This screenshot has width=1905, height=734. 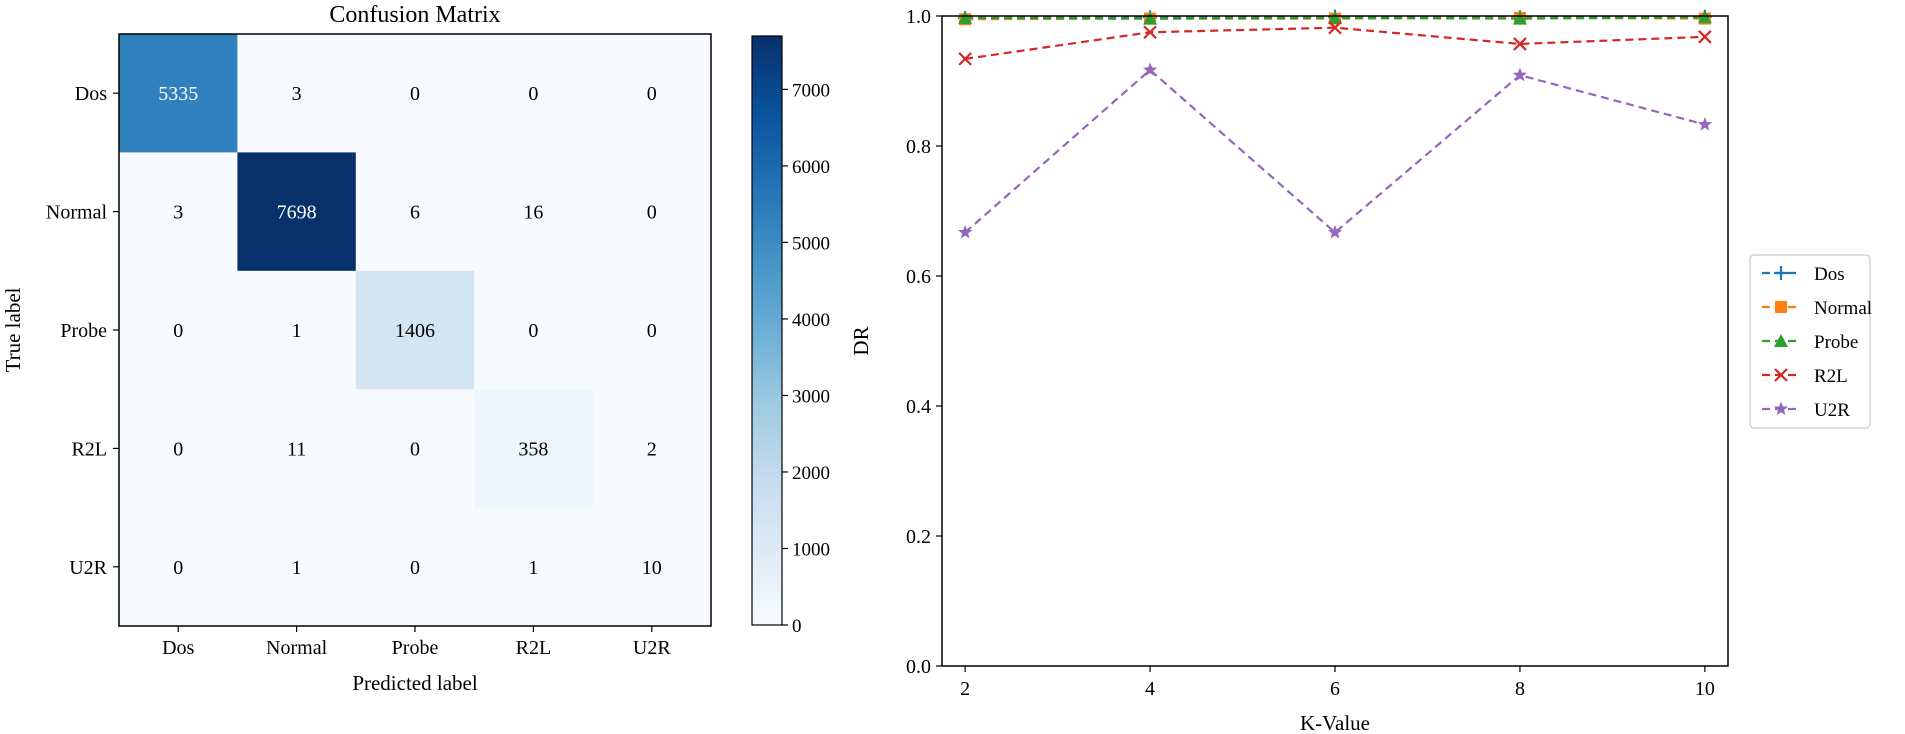 I want to click on legend-item: U2R, so click(x=1806, y=410).